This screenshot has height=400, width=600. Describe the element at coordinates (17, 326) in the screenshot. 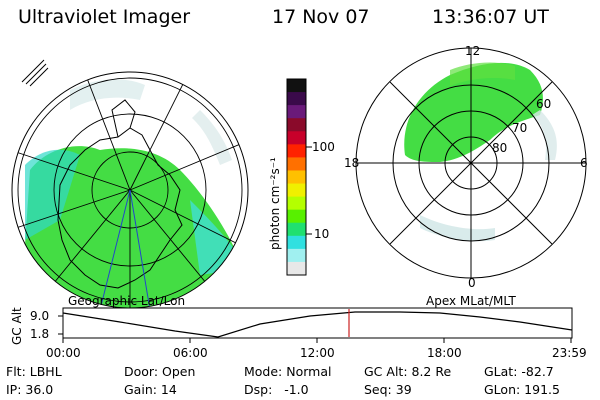

I see `altitude-ylabel: GC Alt` at that location.